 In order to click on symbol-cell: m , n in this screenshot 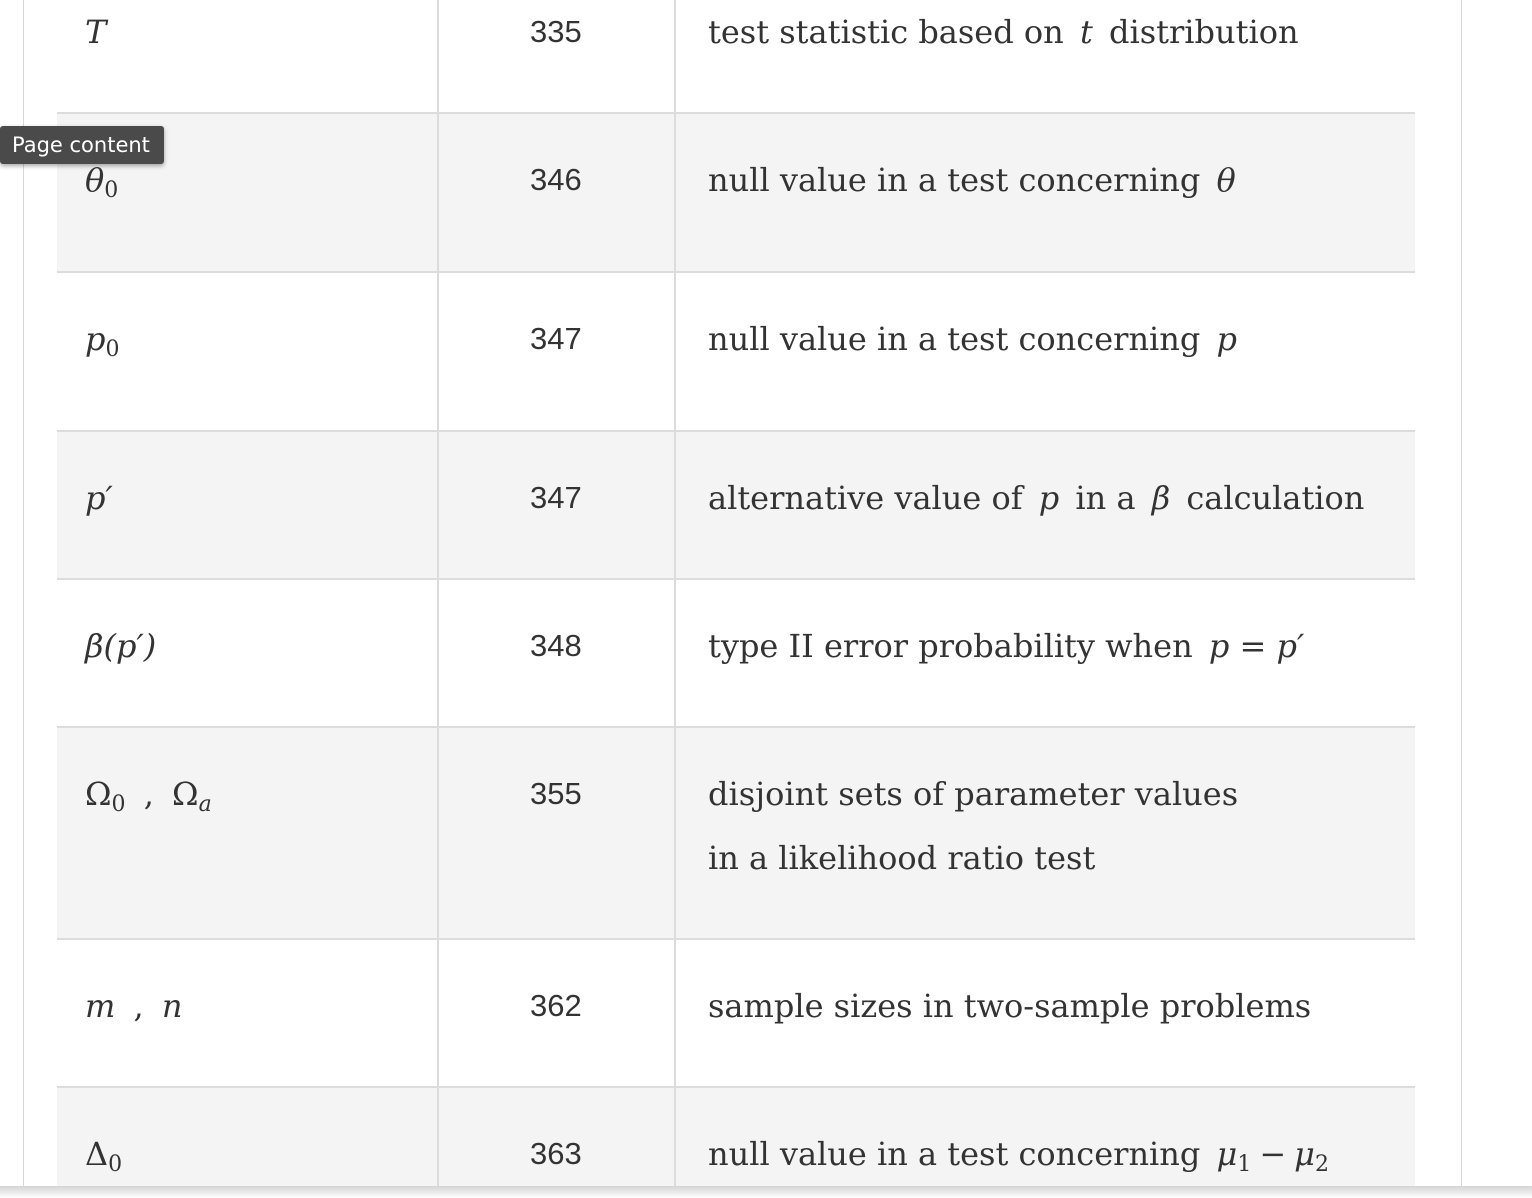, I will do `click(134, 1006)`.